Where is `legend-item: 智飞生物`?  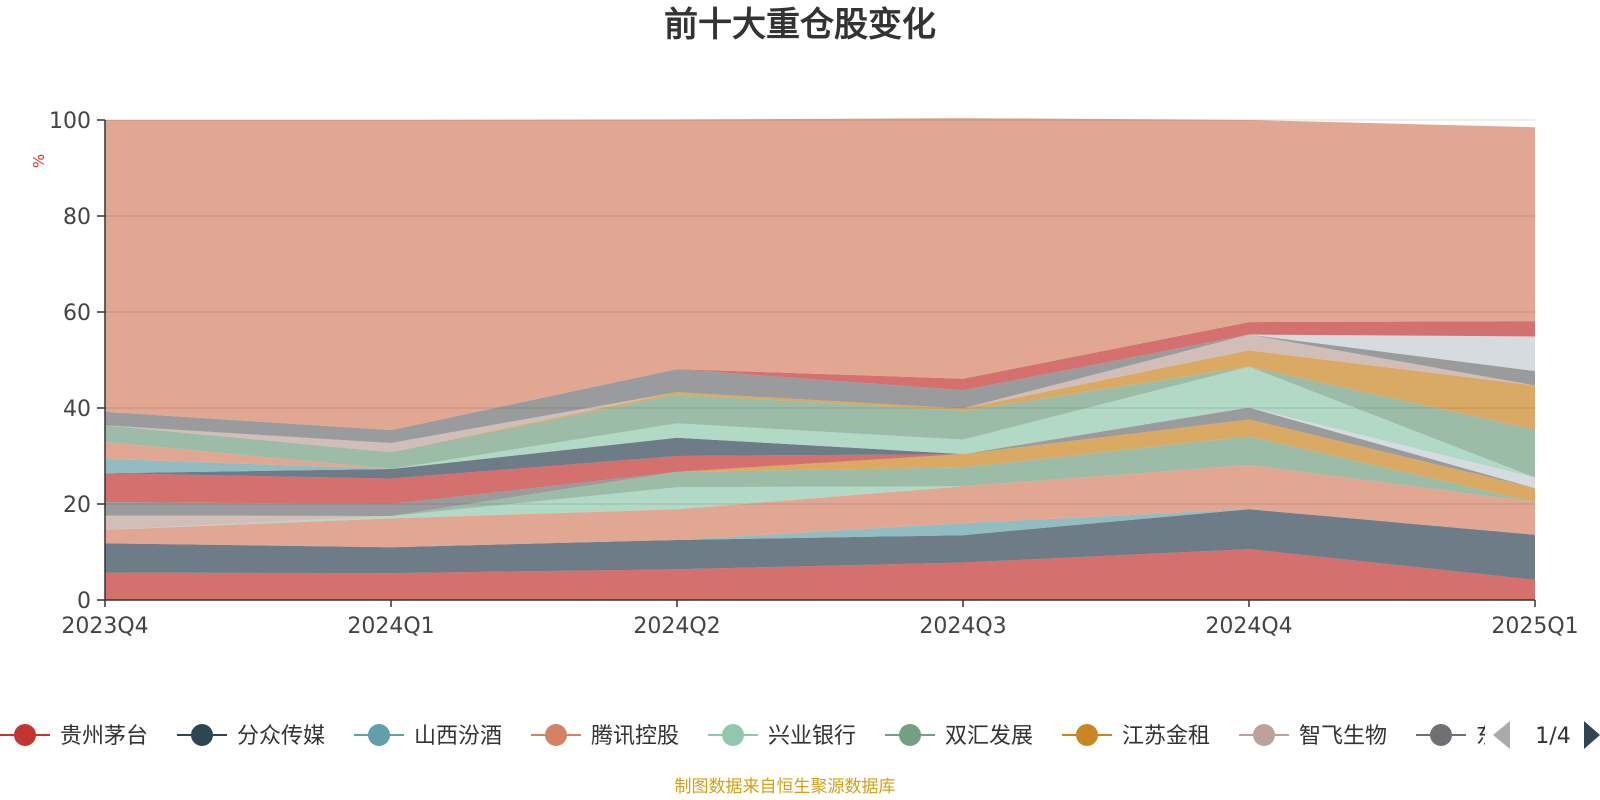 legend-item: 智飞生物 is located at coordinates (1313, 736).